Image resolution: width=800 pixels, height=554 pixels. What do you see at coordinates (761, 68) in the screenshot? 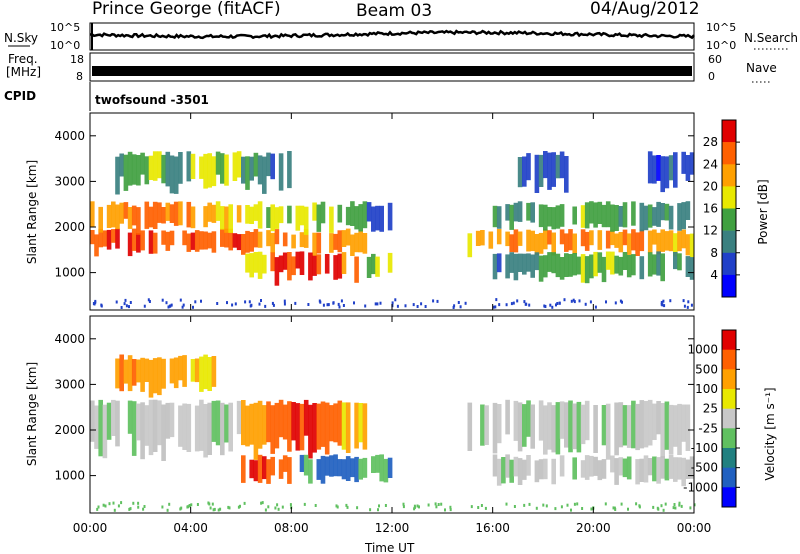
I see `nave-label: Nave` at bounding box center [761, 68].